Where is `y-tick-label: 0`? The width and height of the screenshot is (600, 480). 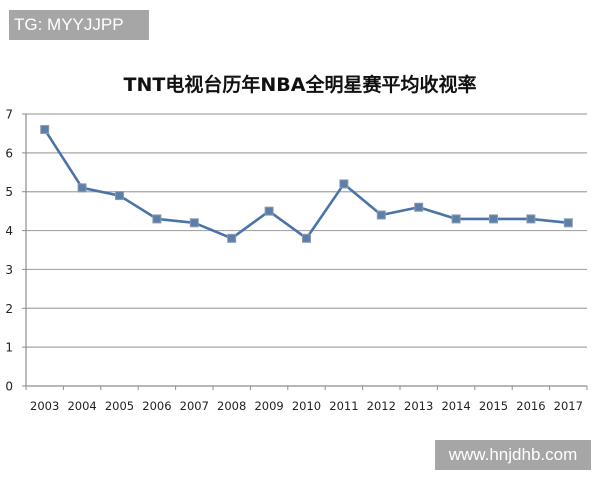 y-tick-label: 0 is located at coordinates (9, 387).